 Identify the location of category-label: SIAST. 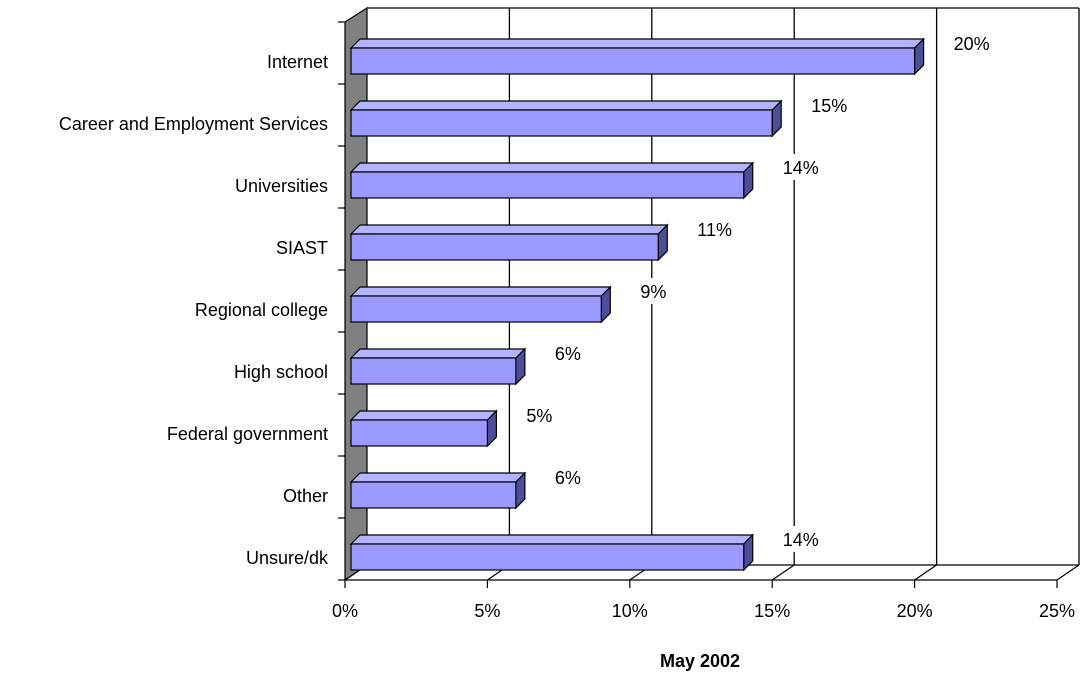
(302, 248).